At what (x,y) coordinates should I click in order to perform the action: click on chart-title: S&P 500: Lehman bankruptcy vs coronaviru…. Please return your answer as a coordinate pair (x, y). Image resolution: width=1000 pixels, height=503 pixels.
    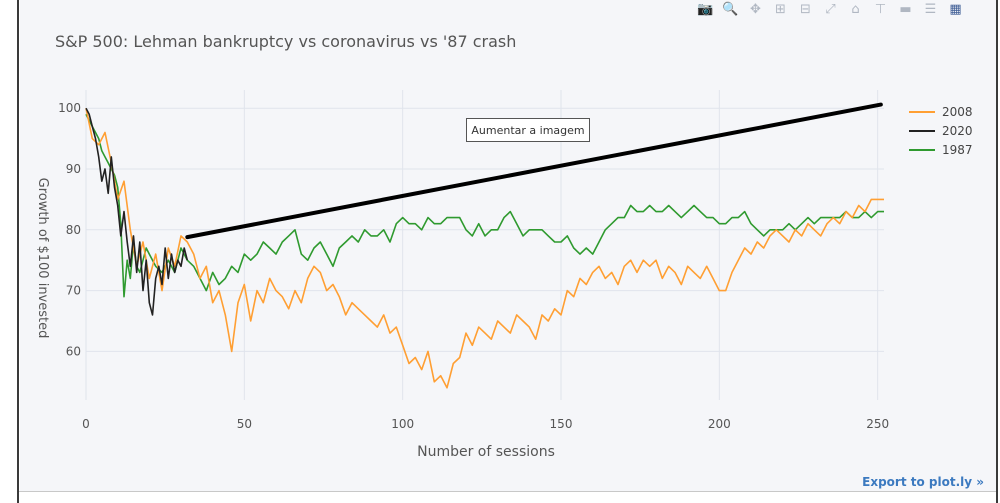
    Looking at the image, I should click on (286, 41).